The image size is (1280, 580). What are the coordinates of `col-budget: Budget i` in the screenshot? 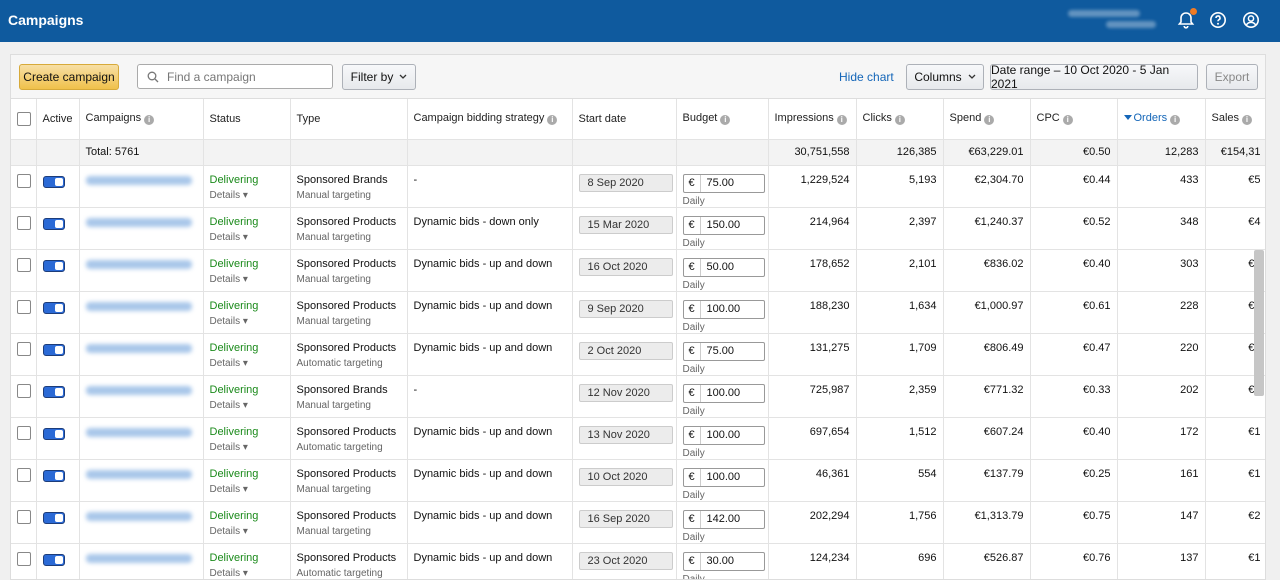 It's located at (722, 119).